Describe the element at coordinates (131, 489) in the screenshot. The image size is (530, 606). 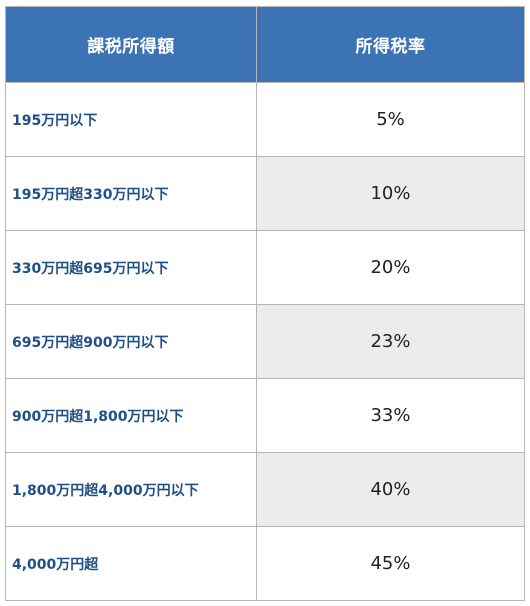
I see `income-bracket-cell: 1,800万円超4,000万円以下` at that location.